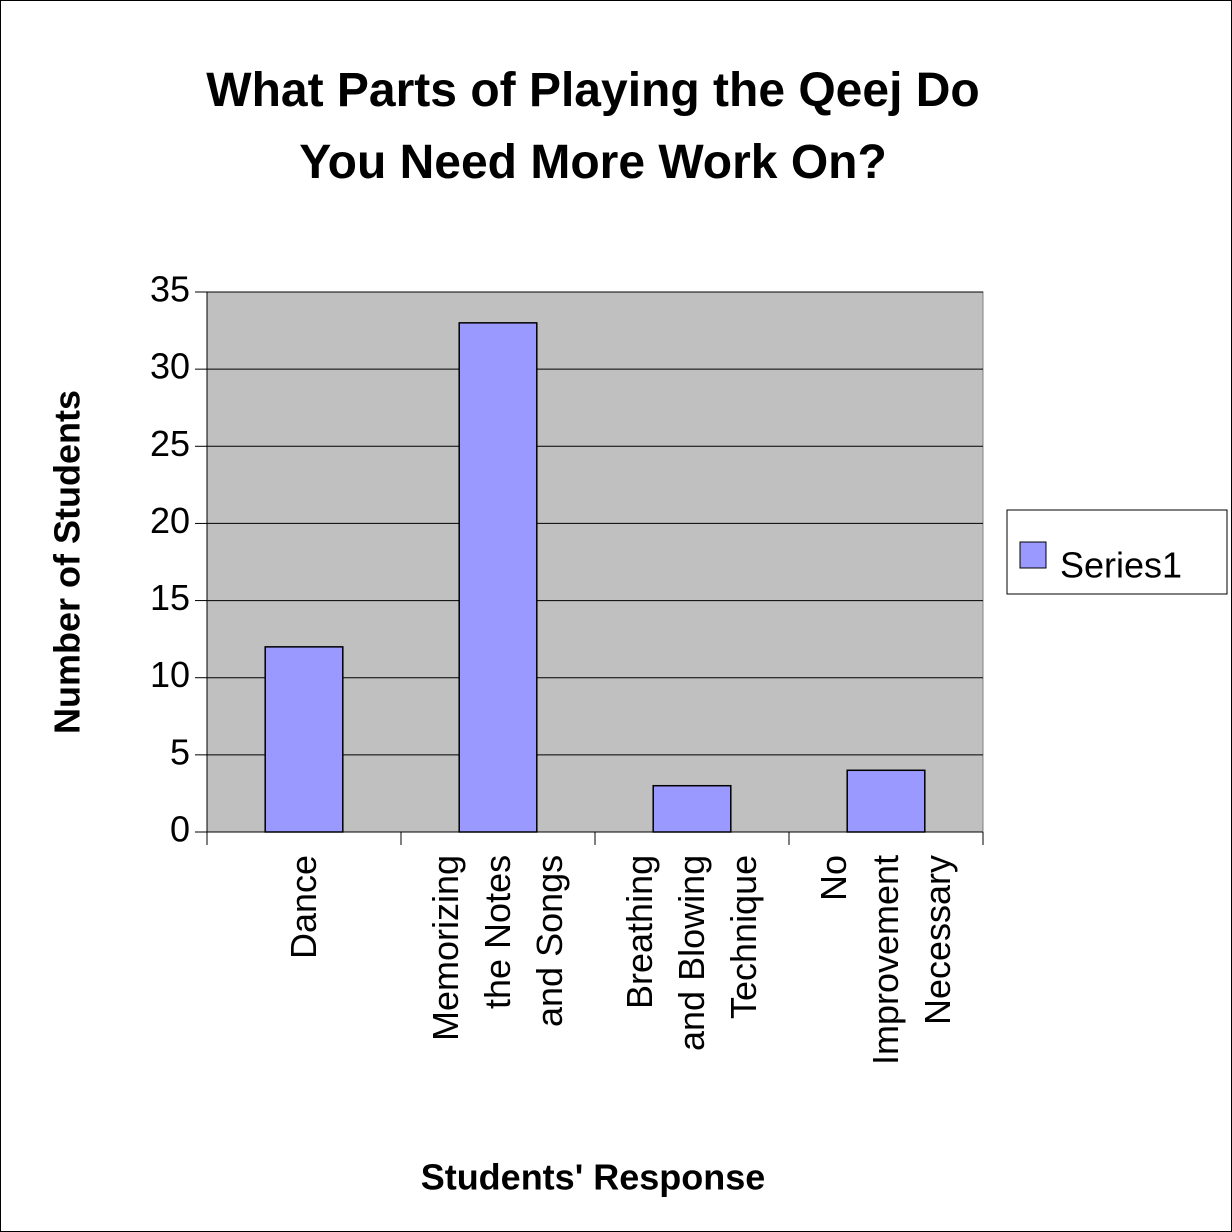 Image resolution: width=1232 pixels, height=1232 pixels. I want to click on legend-swatch, so click(1033, 555).